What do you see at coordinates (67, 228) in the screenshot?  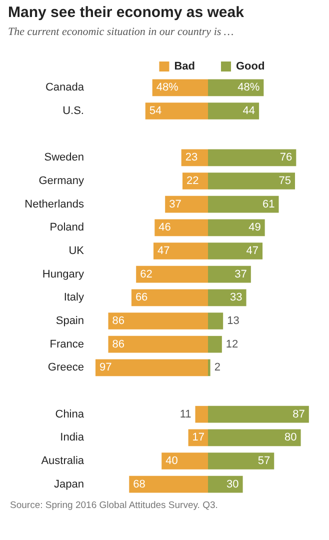 I see `y-tick-label: Poland` at bounding box center [67, 228].